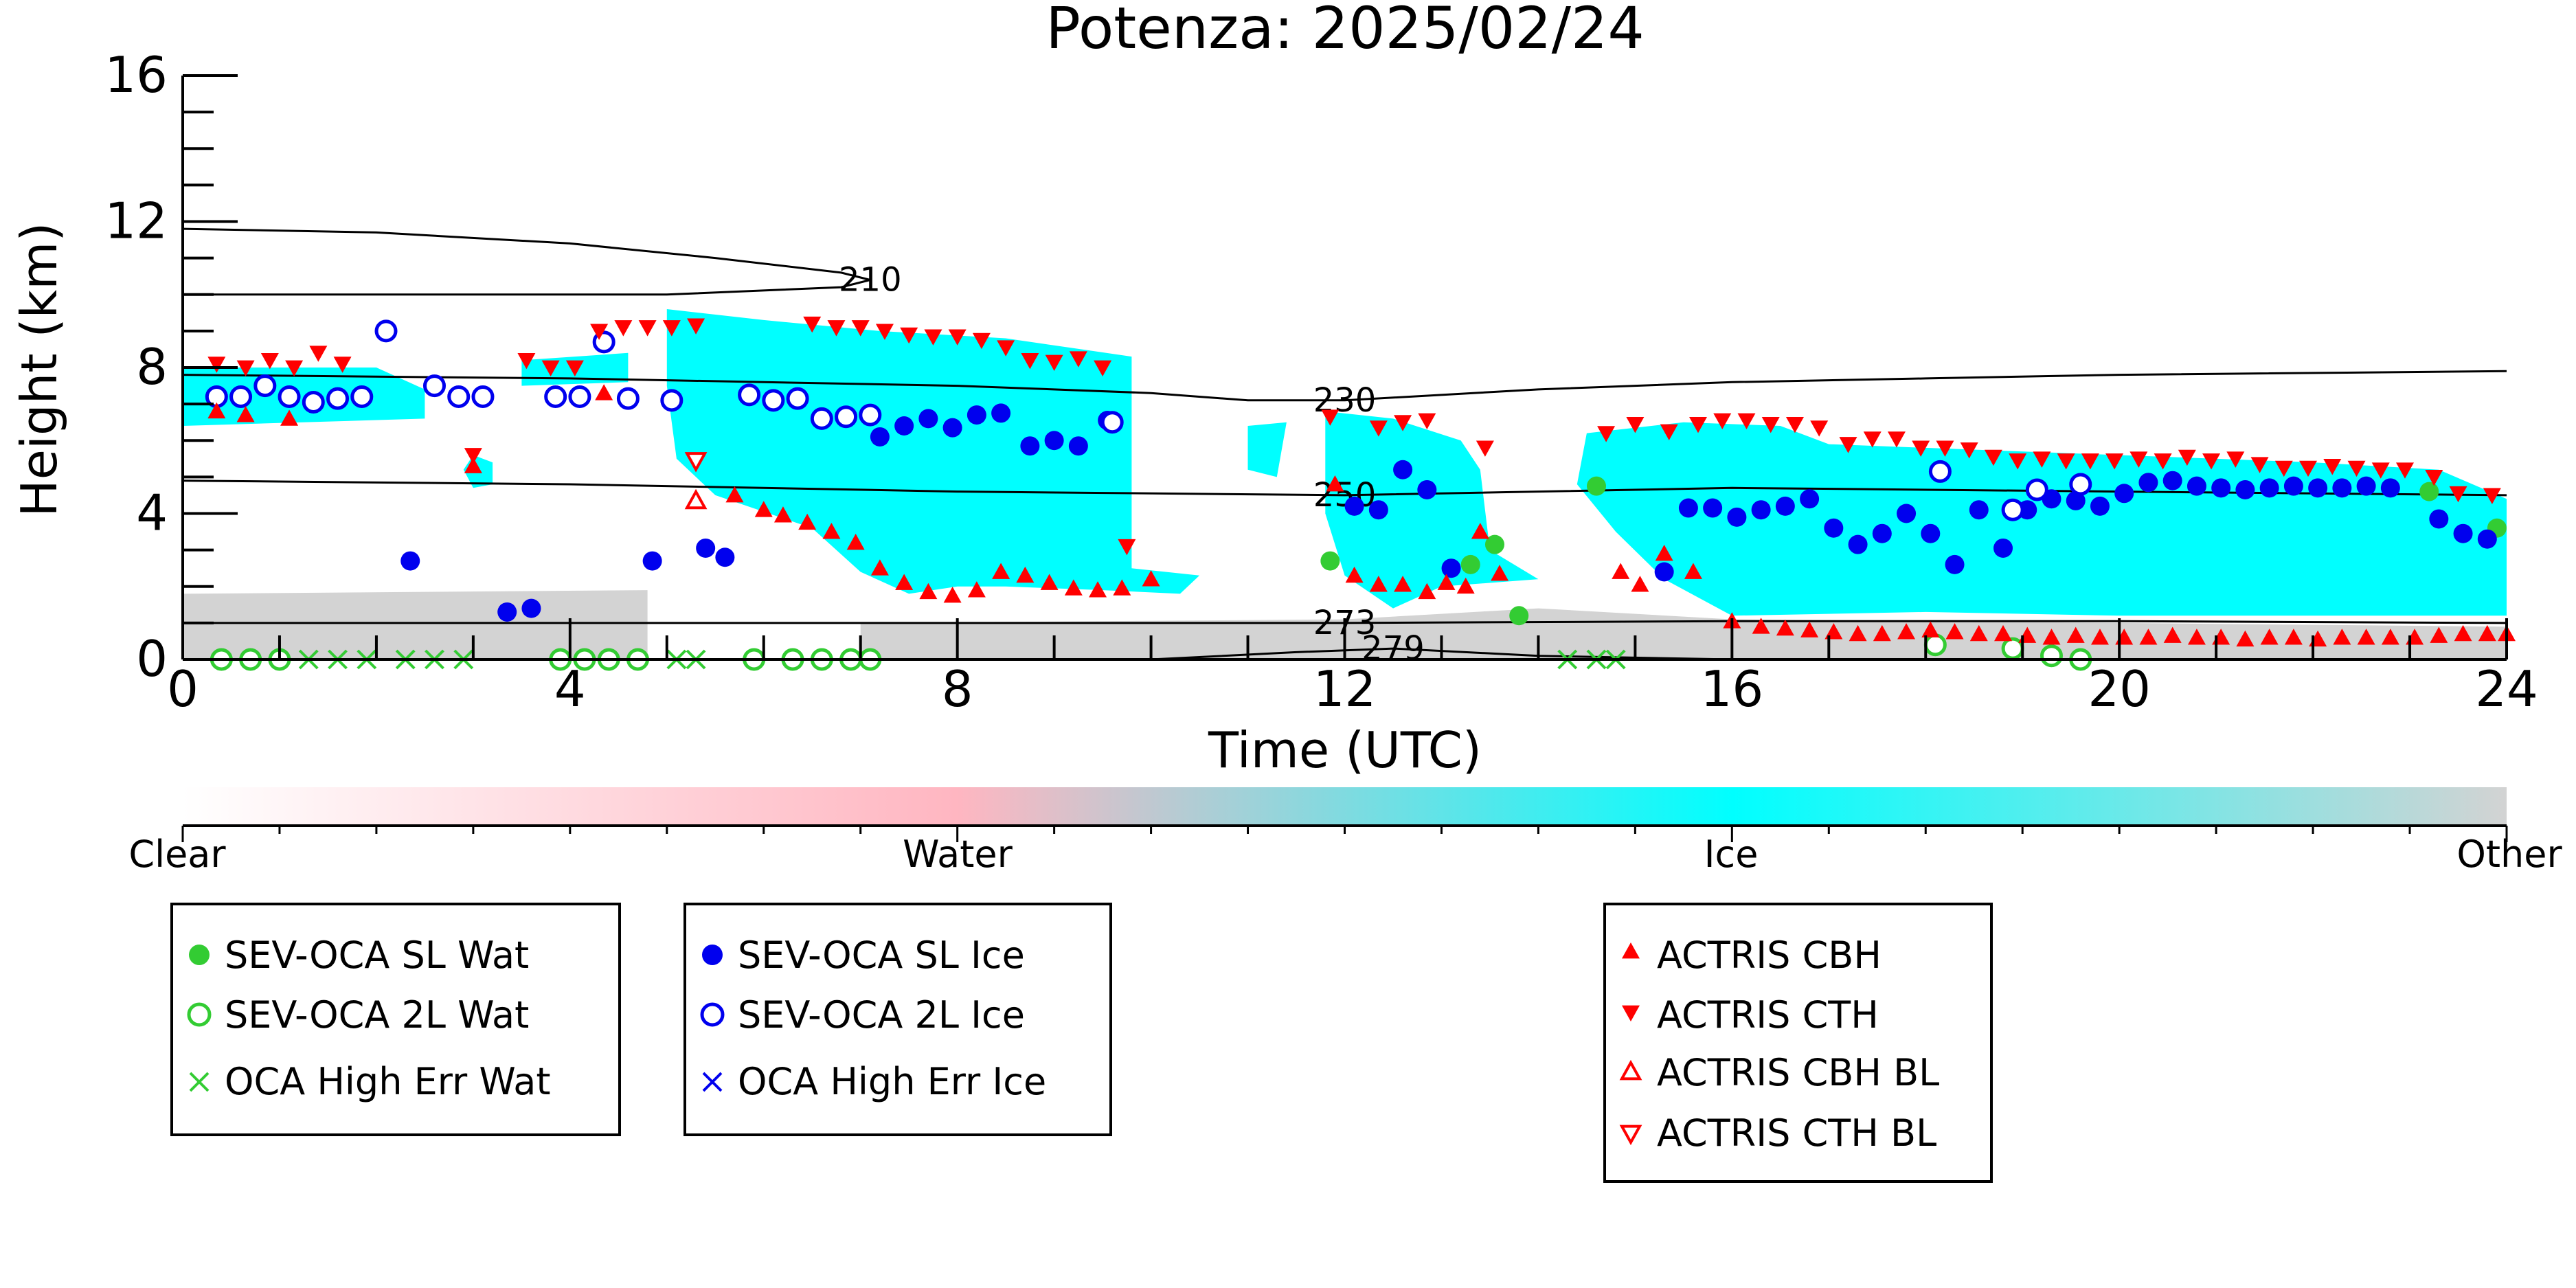 Image resolution: width=2576 pixels, height=1288 pixels. I want to click on series-actris-cbh-bl, so click(696, 499).